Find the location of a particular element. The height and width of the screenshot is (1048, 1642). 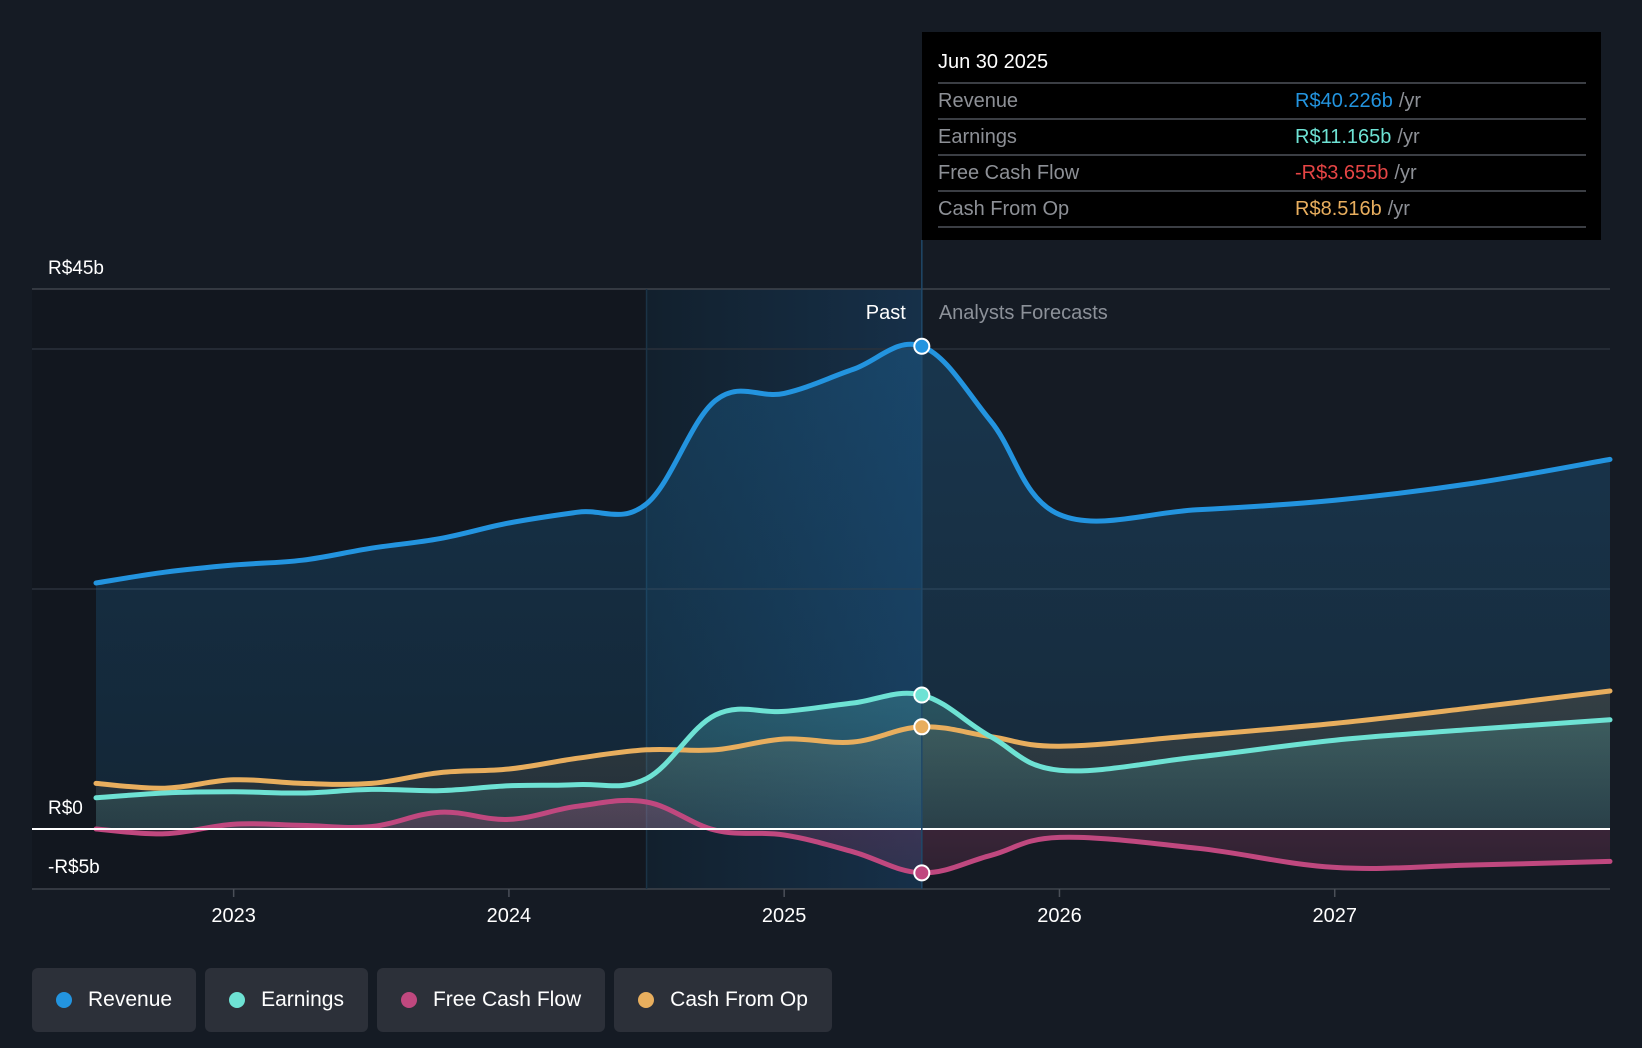

revenue-point is located at coordinates (922, 346).